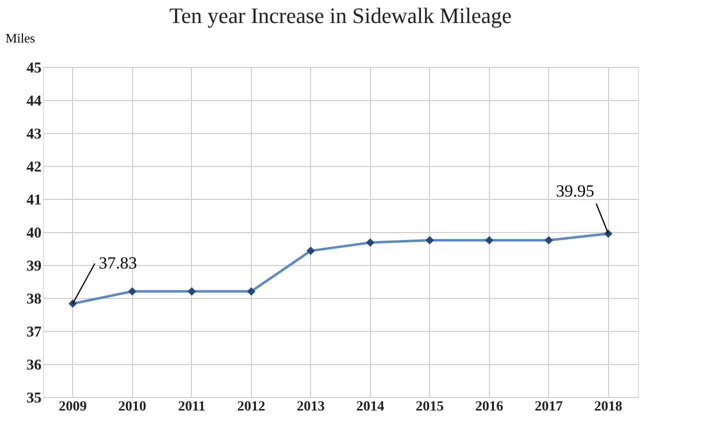  I want to click on chart-title: Ten year Increase in Sidewalk Mileage, so click(340, 15).